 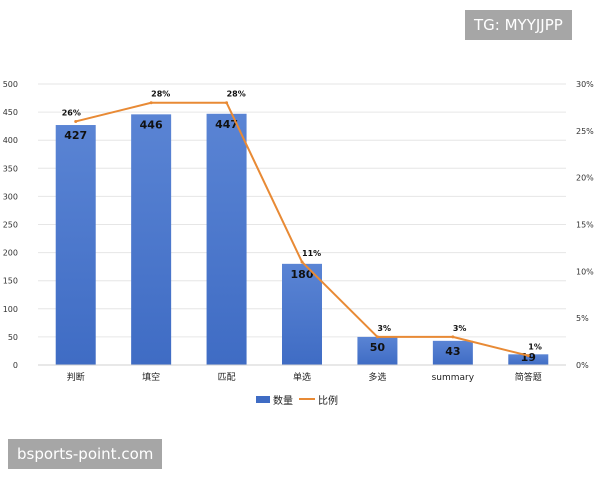 I want to click on y-left-tick-label: 400, so click(x=10, y=140).